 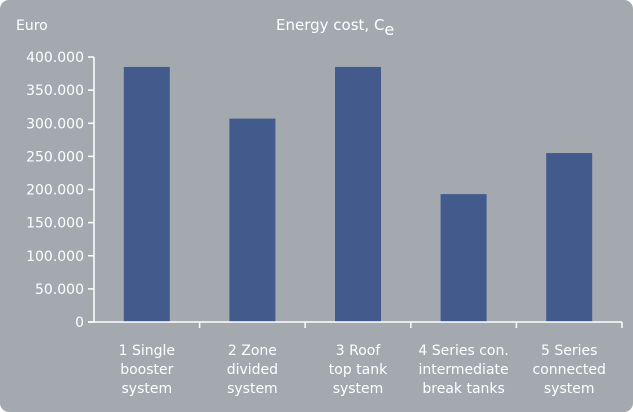 What do you see at coordinates (330, 25) in the screenshot?
I see `chart-title-main: Energy cost, C` at bounding box center [330, 25].